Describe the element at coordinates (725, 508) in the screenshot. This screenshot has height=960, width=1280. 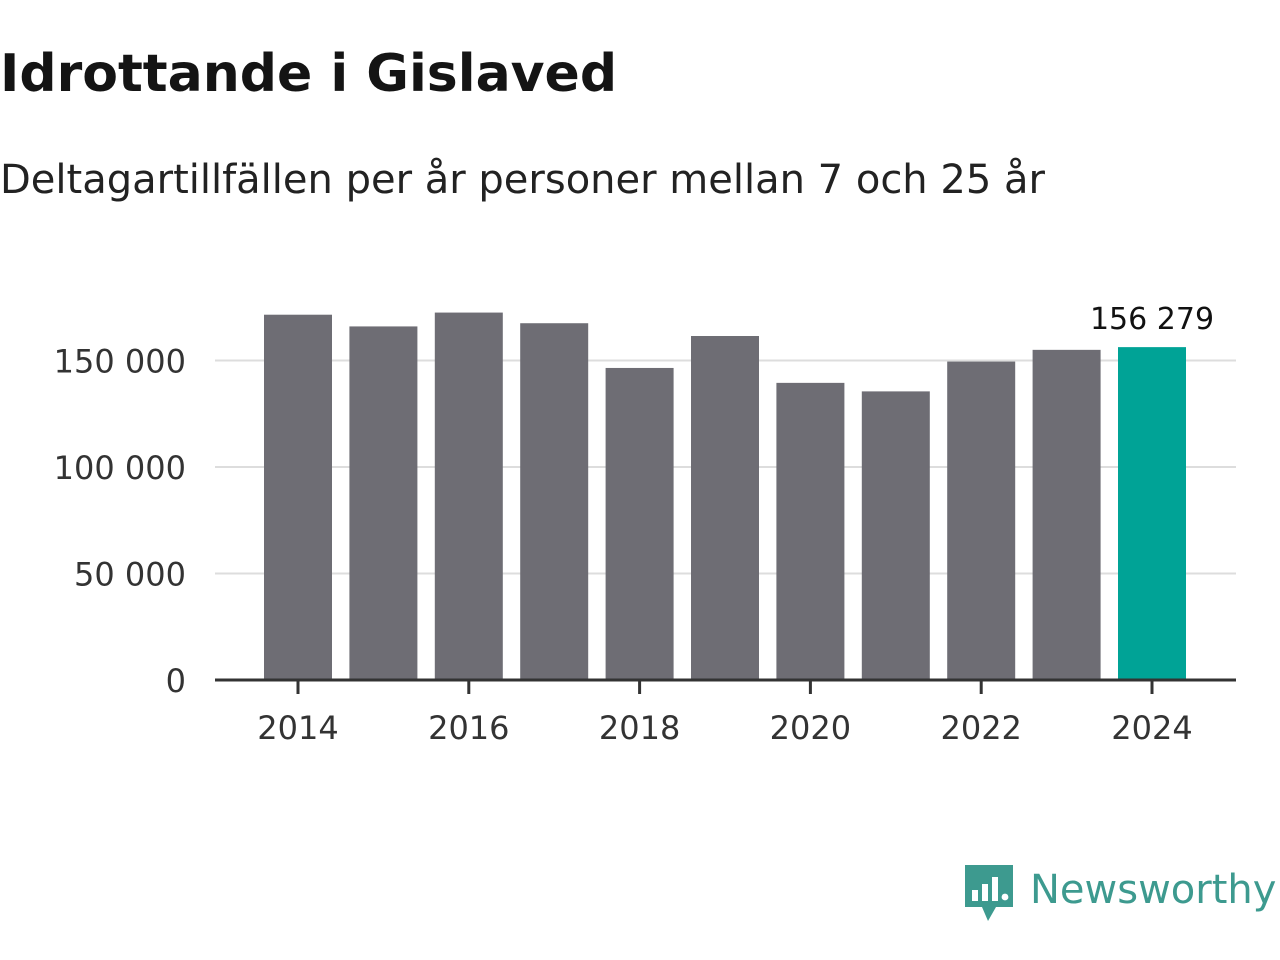
I see `bar-2019` at that location.